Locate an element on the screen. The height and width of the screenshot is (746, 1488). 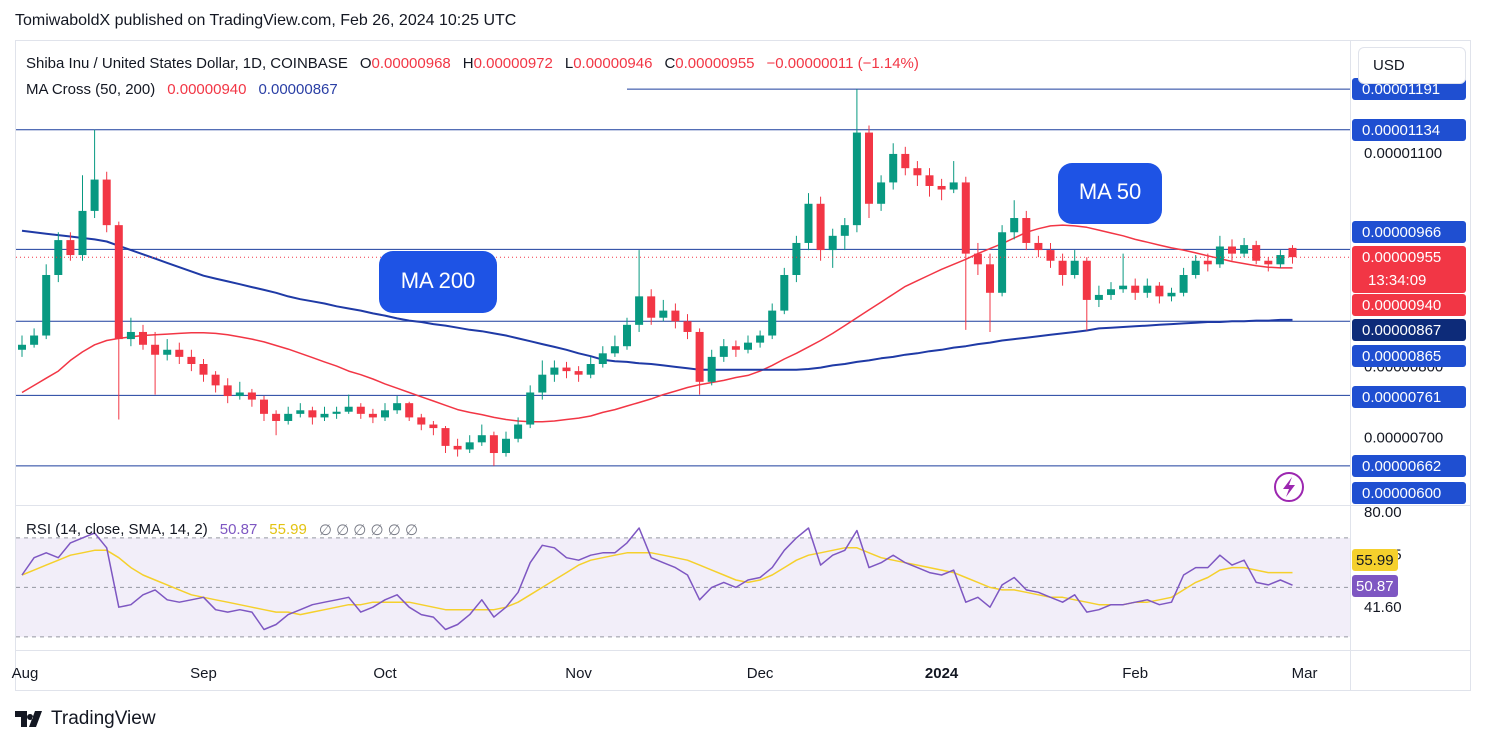
icon-ring is located at coordinates (1289, 487).